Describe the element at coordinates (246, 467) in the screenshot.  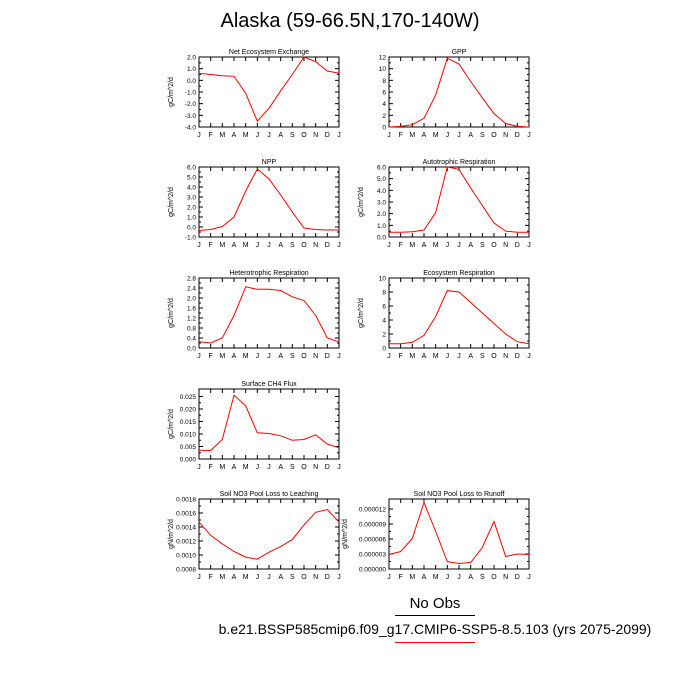
I see `x-tick-label-6-4: M` at that location.